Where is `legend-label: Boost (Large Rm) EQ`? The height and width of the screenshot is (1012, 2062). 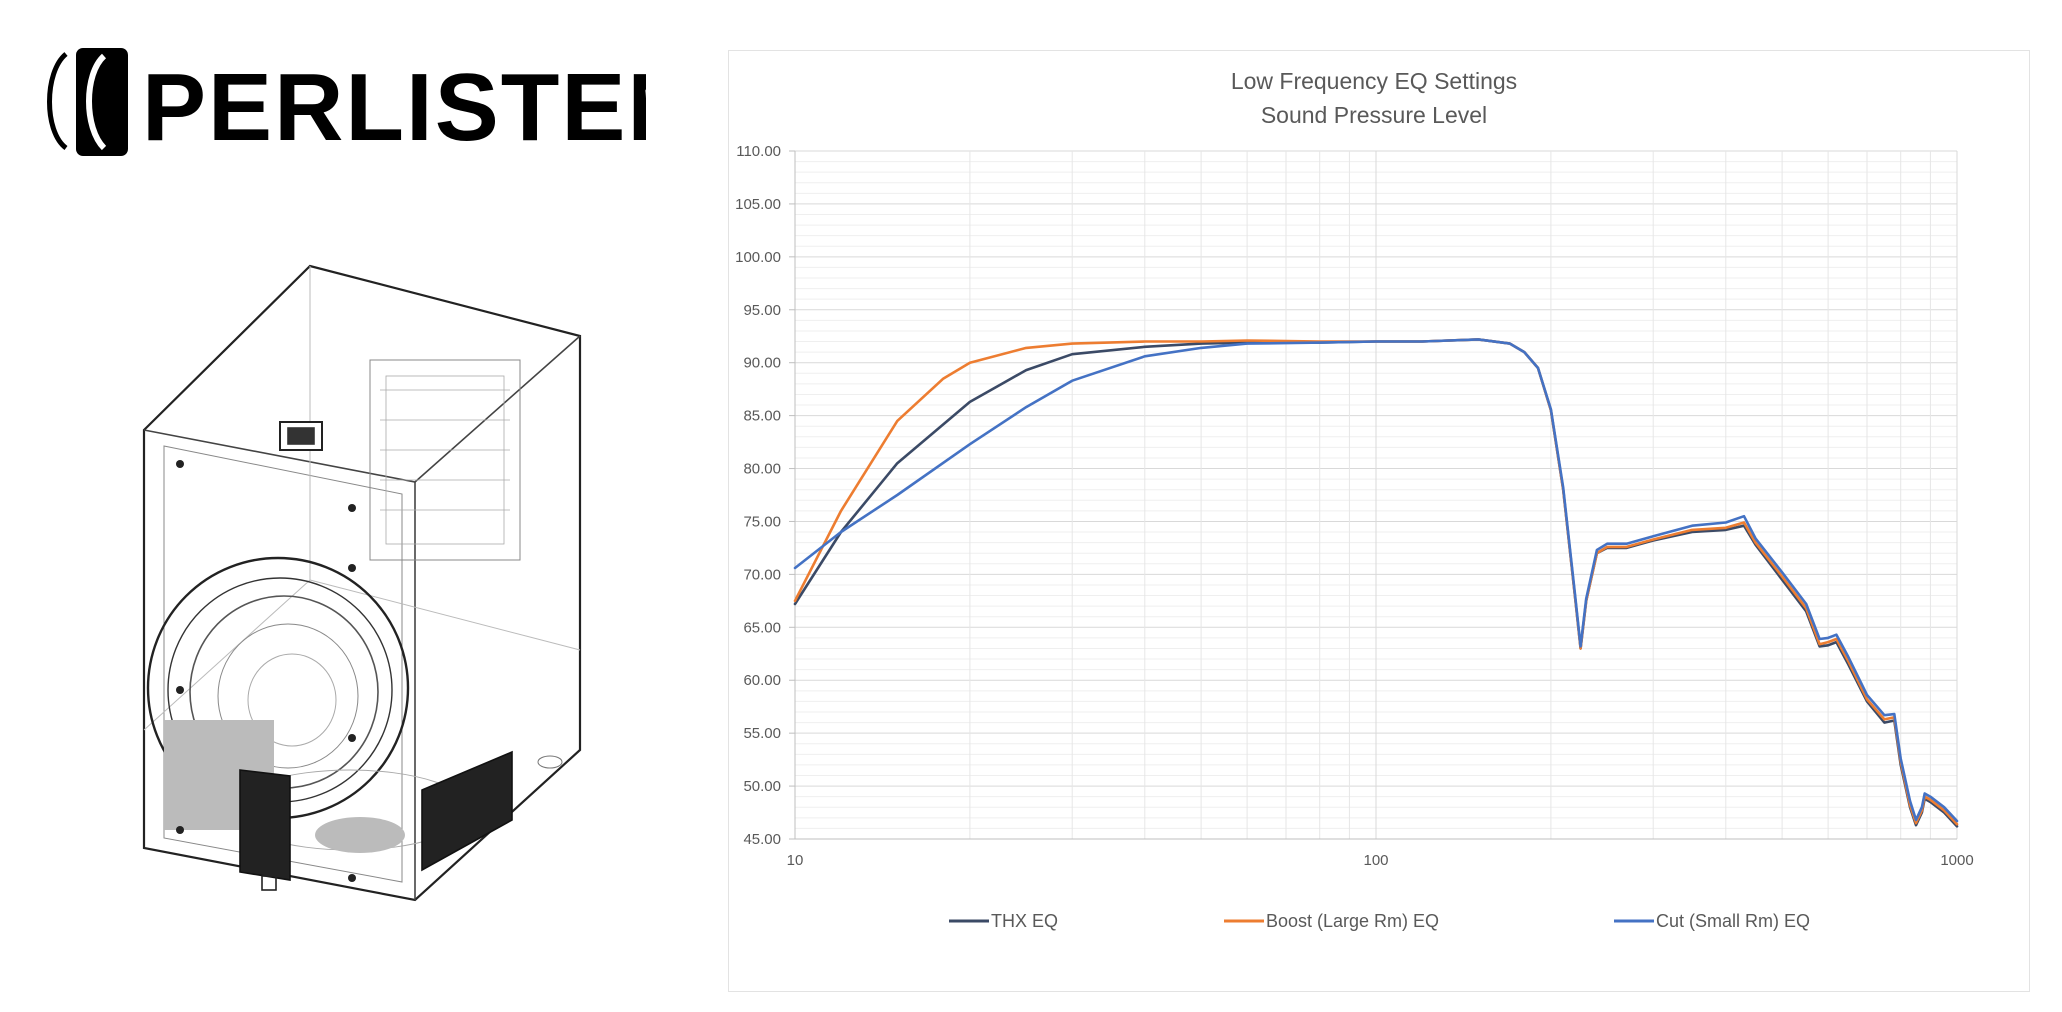
legend-label: Boost (Large Rm) EQ is located at coordinates (1352, 921).